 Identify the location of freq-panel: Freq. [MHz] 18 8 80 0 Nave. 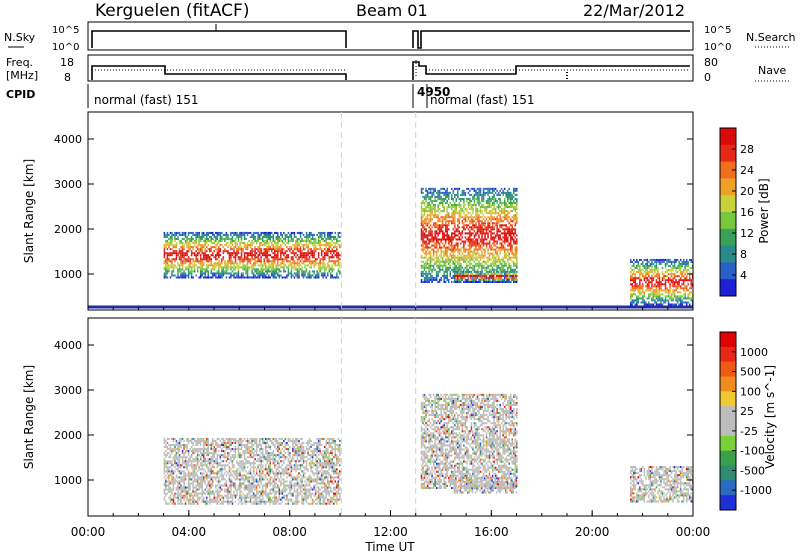
(398, 69).